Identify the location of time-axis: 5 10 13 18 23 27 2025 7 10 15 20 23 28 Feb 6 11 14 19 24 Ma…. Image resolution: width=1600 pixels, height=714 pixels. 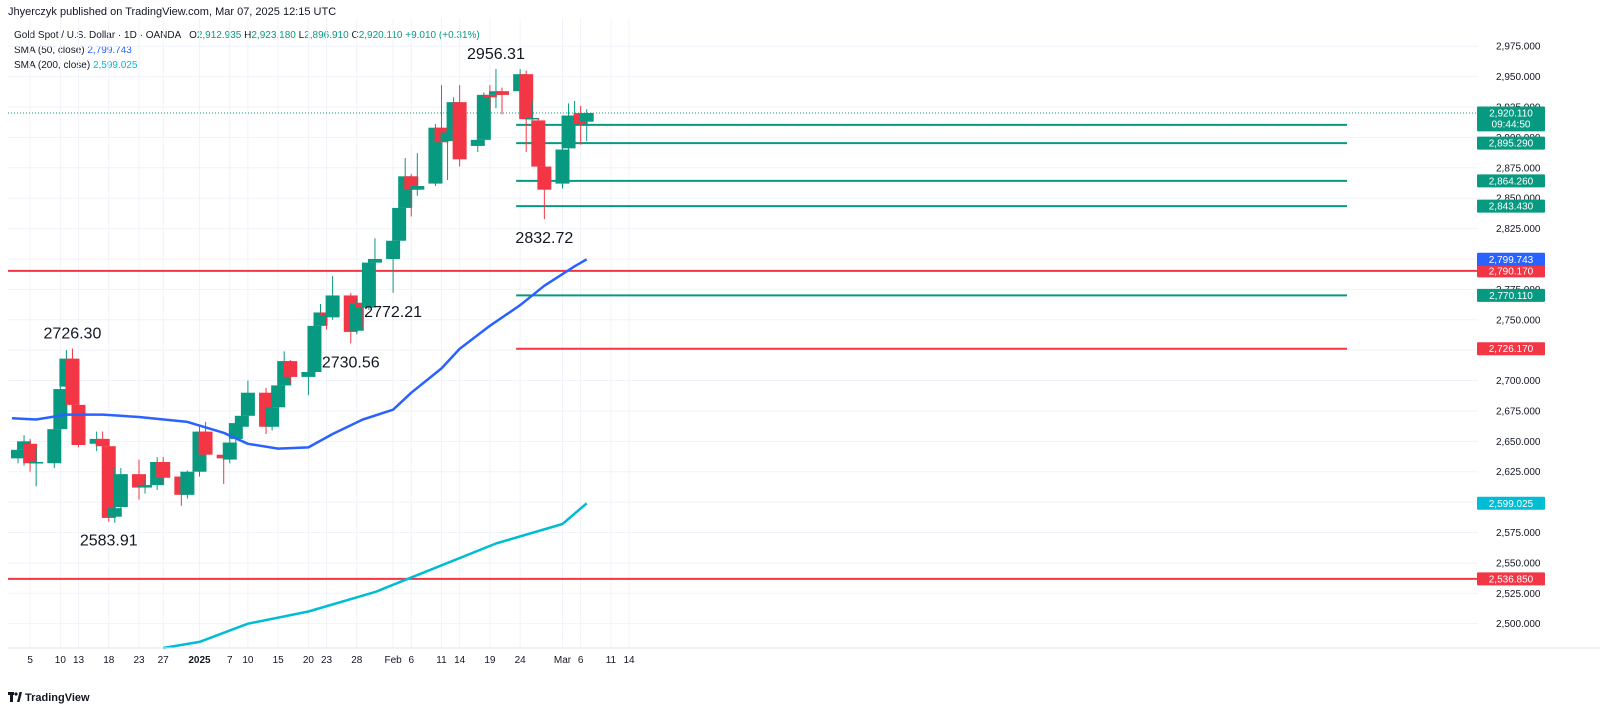
(804, 656).